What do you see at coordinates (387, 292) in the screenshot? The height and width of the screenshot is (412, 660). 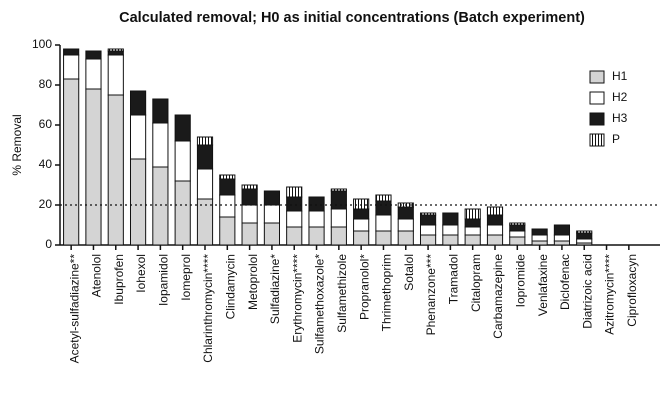 I see `x-tick-label: Thrimethoprim` at bounding box center [387, 292].